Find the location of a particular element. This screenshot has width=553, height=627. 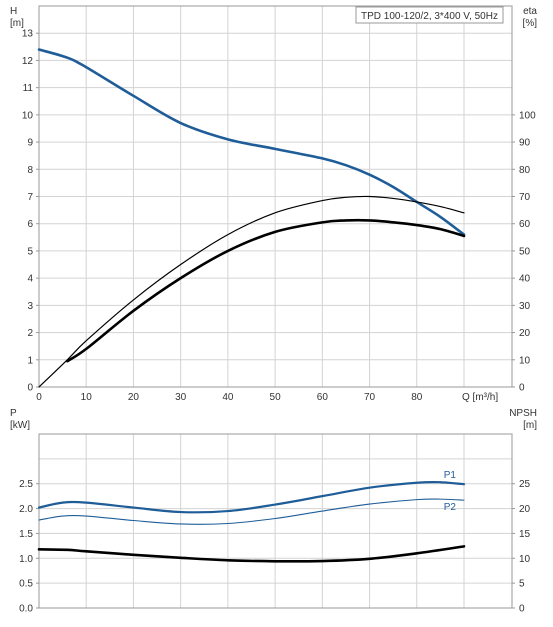

x-axis-tick-label: 50 is located at coordinates (276, 397).